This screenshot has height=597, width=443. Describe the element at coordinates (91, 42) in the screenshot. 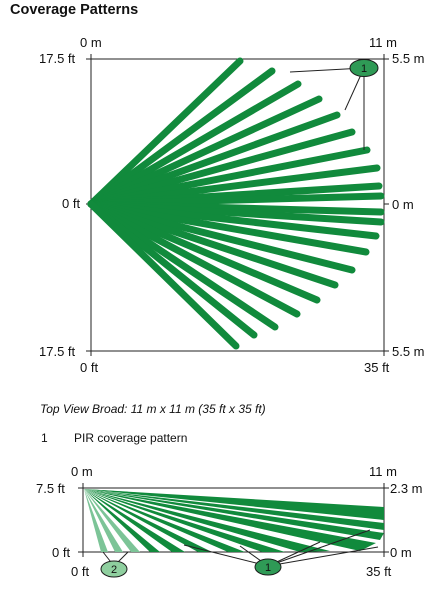

I see `top-view-top-left-label: 0 m` at that location.